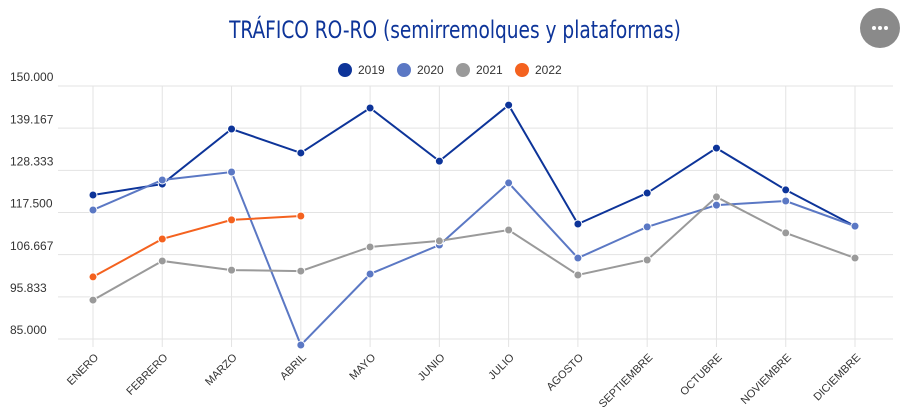 Image resolution: width=911 pixels, height=416 pixels. Describe the element at coordinates (626, 381) in the screenshot. I see `x-tick-label: SEPTIEMBRE` at that location.